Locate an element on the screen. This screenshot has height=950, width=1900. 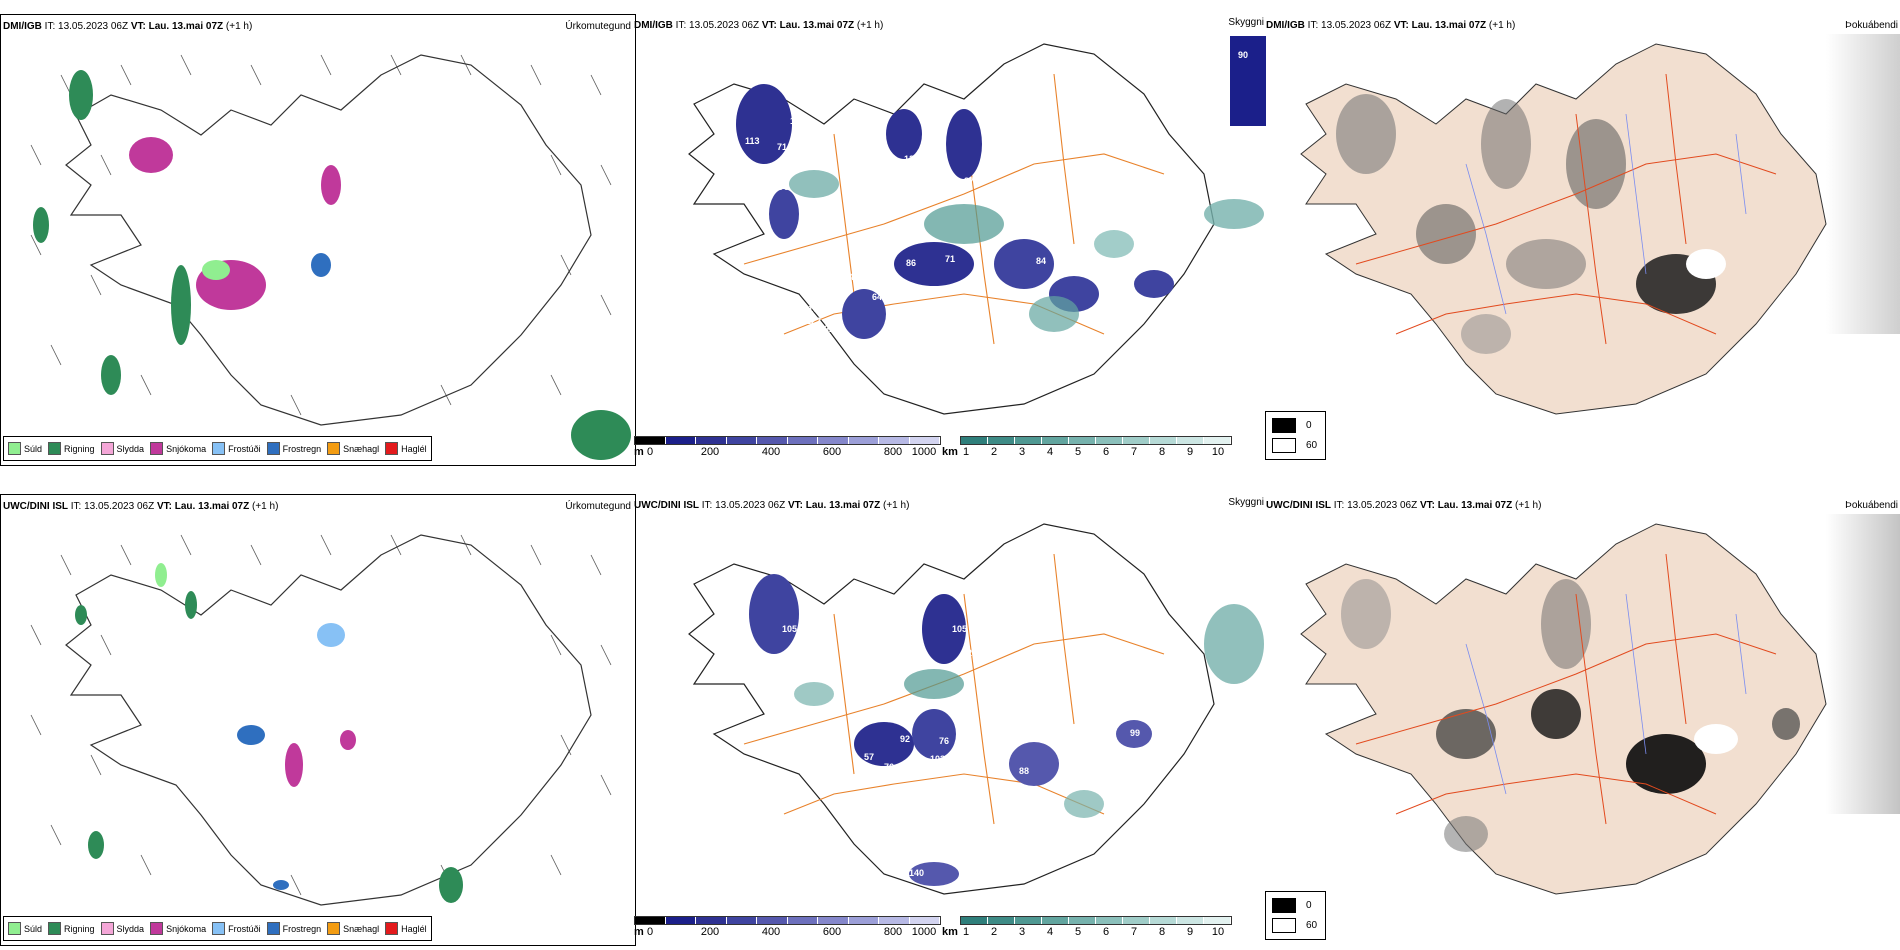
precip-patches is located at coordinates (332, 265).